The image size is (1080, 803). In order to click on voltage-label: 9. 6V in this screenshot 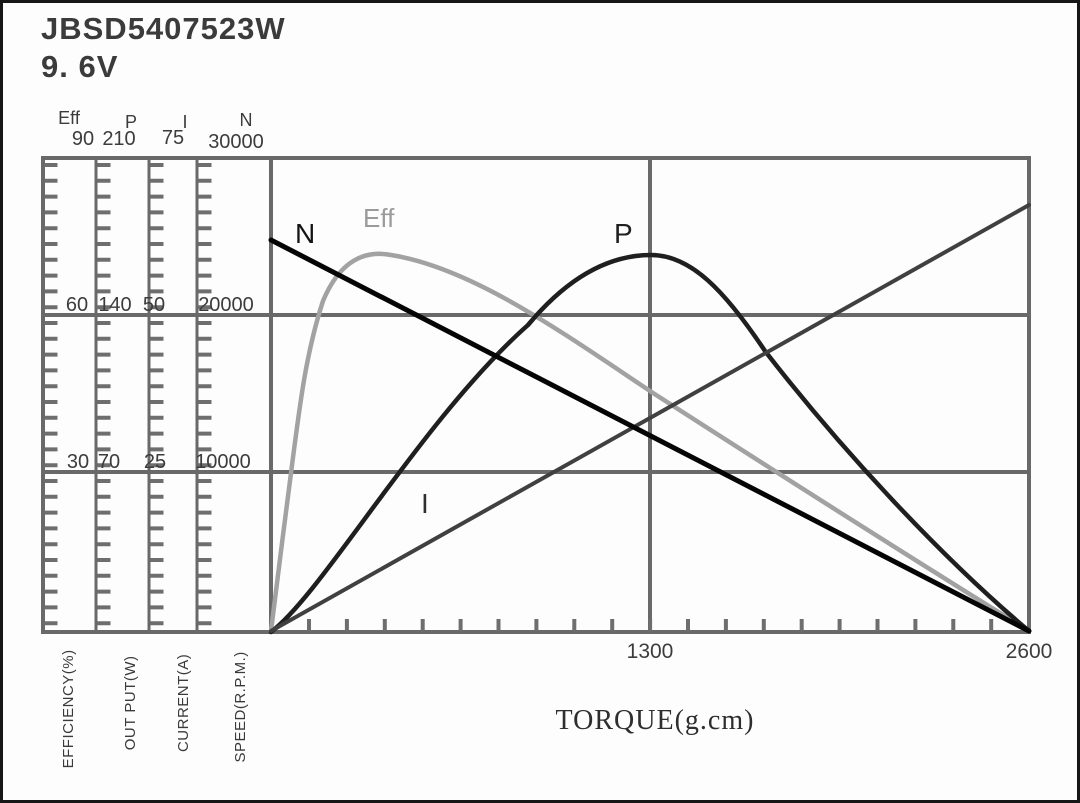, I will do `click(80, 66)`.